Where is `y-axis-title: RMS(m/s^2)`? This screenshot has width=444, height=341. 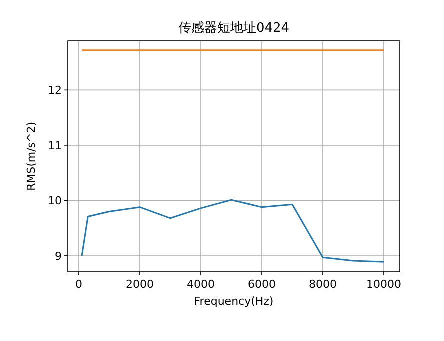
y-axis-title: RMS(m/s^2) is located at coordinates (31, 157).